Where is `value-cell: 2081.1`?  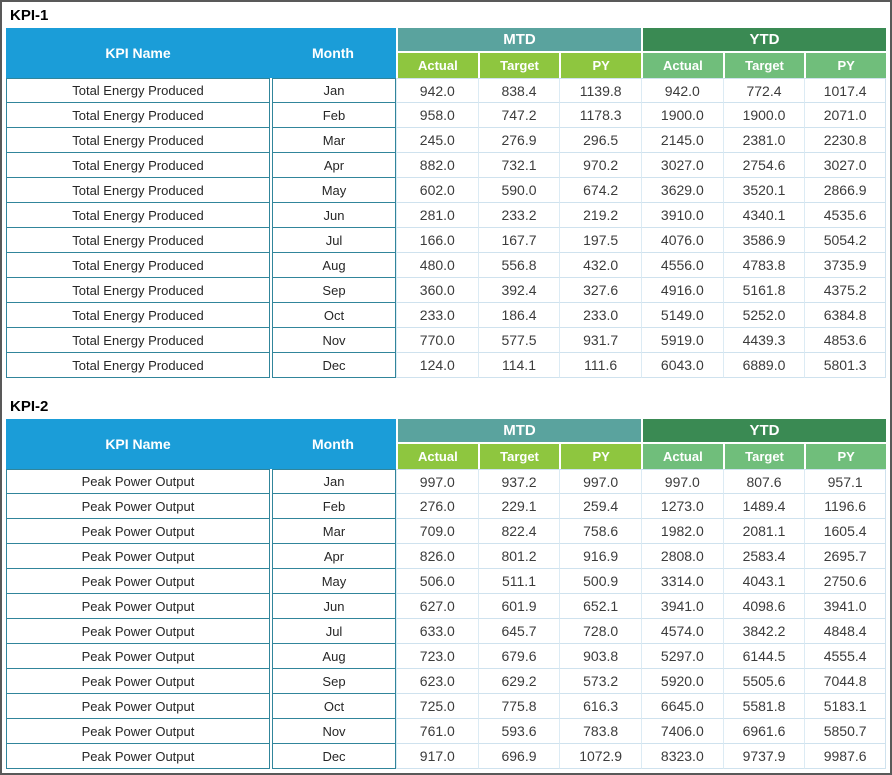 value-cell: 2081.1 is located at coordinates (763, 531).